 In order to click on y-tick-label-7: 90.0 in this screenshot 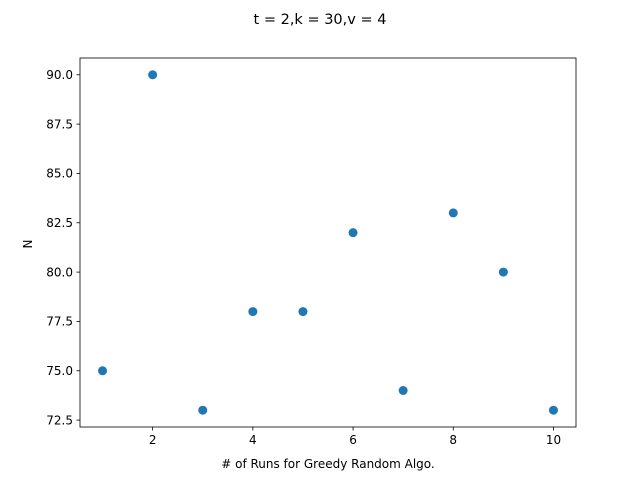, I will do `click(59, 75)`.